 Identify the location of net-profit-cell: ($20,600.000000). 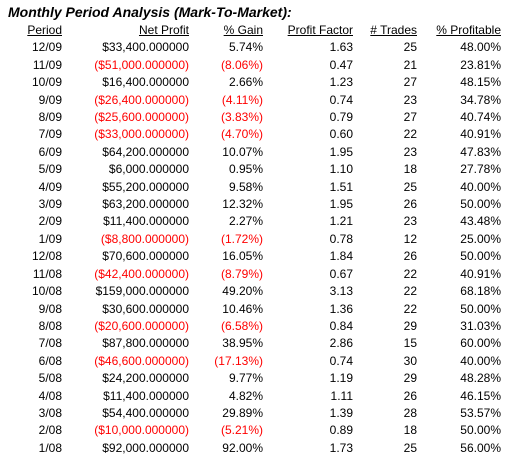
(141, 325).